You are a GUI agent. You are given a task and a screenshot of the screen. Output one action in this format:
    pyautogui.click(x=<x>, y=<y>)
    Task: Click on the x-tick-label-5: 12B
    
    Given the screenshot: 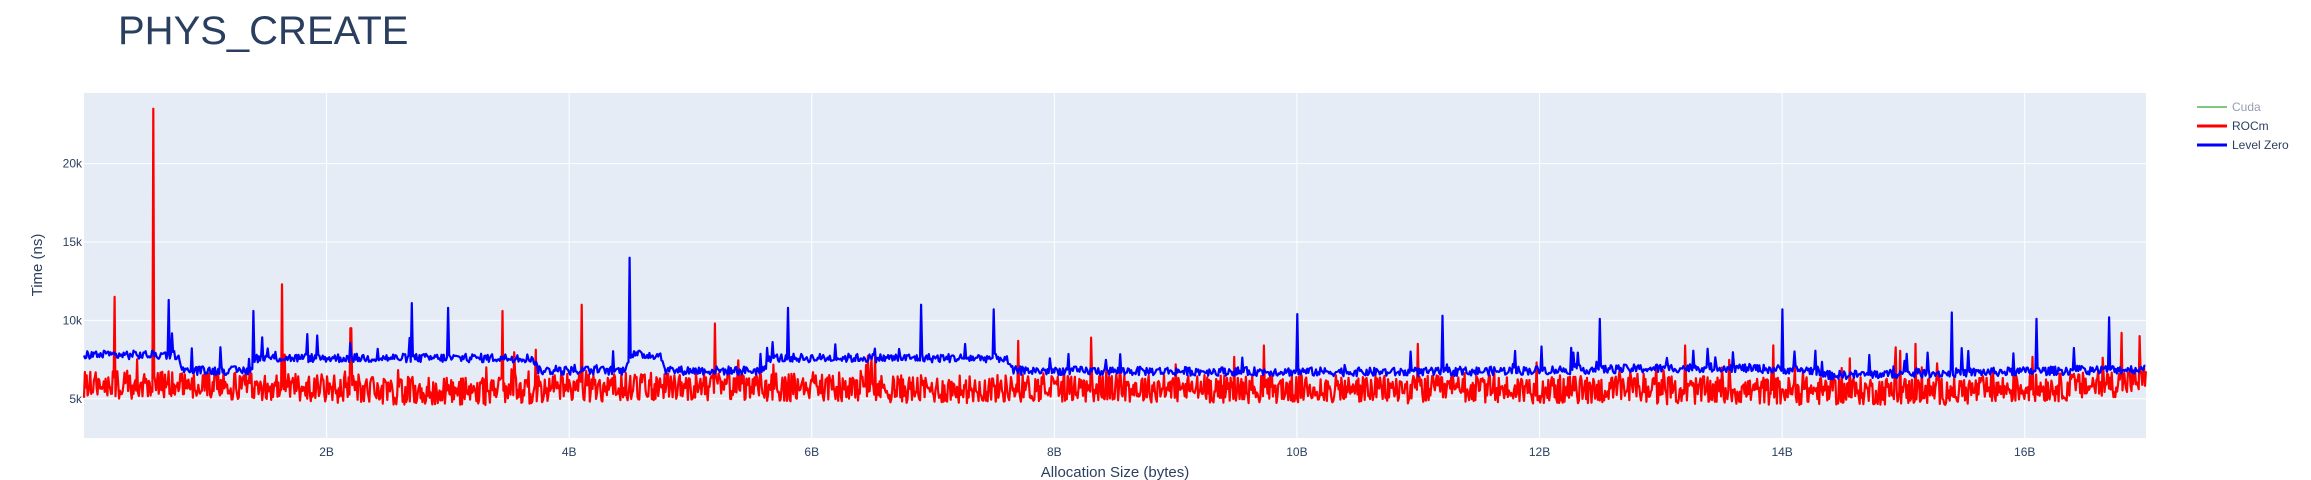 What is the action you would take?
    pyautogui.click(x=1539, y=452)
    